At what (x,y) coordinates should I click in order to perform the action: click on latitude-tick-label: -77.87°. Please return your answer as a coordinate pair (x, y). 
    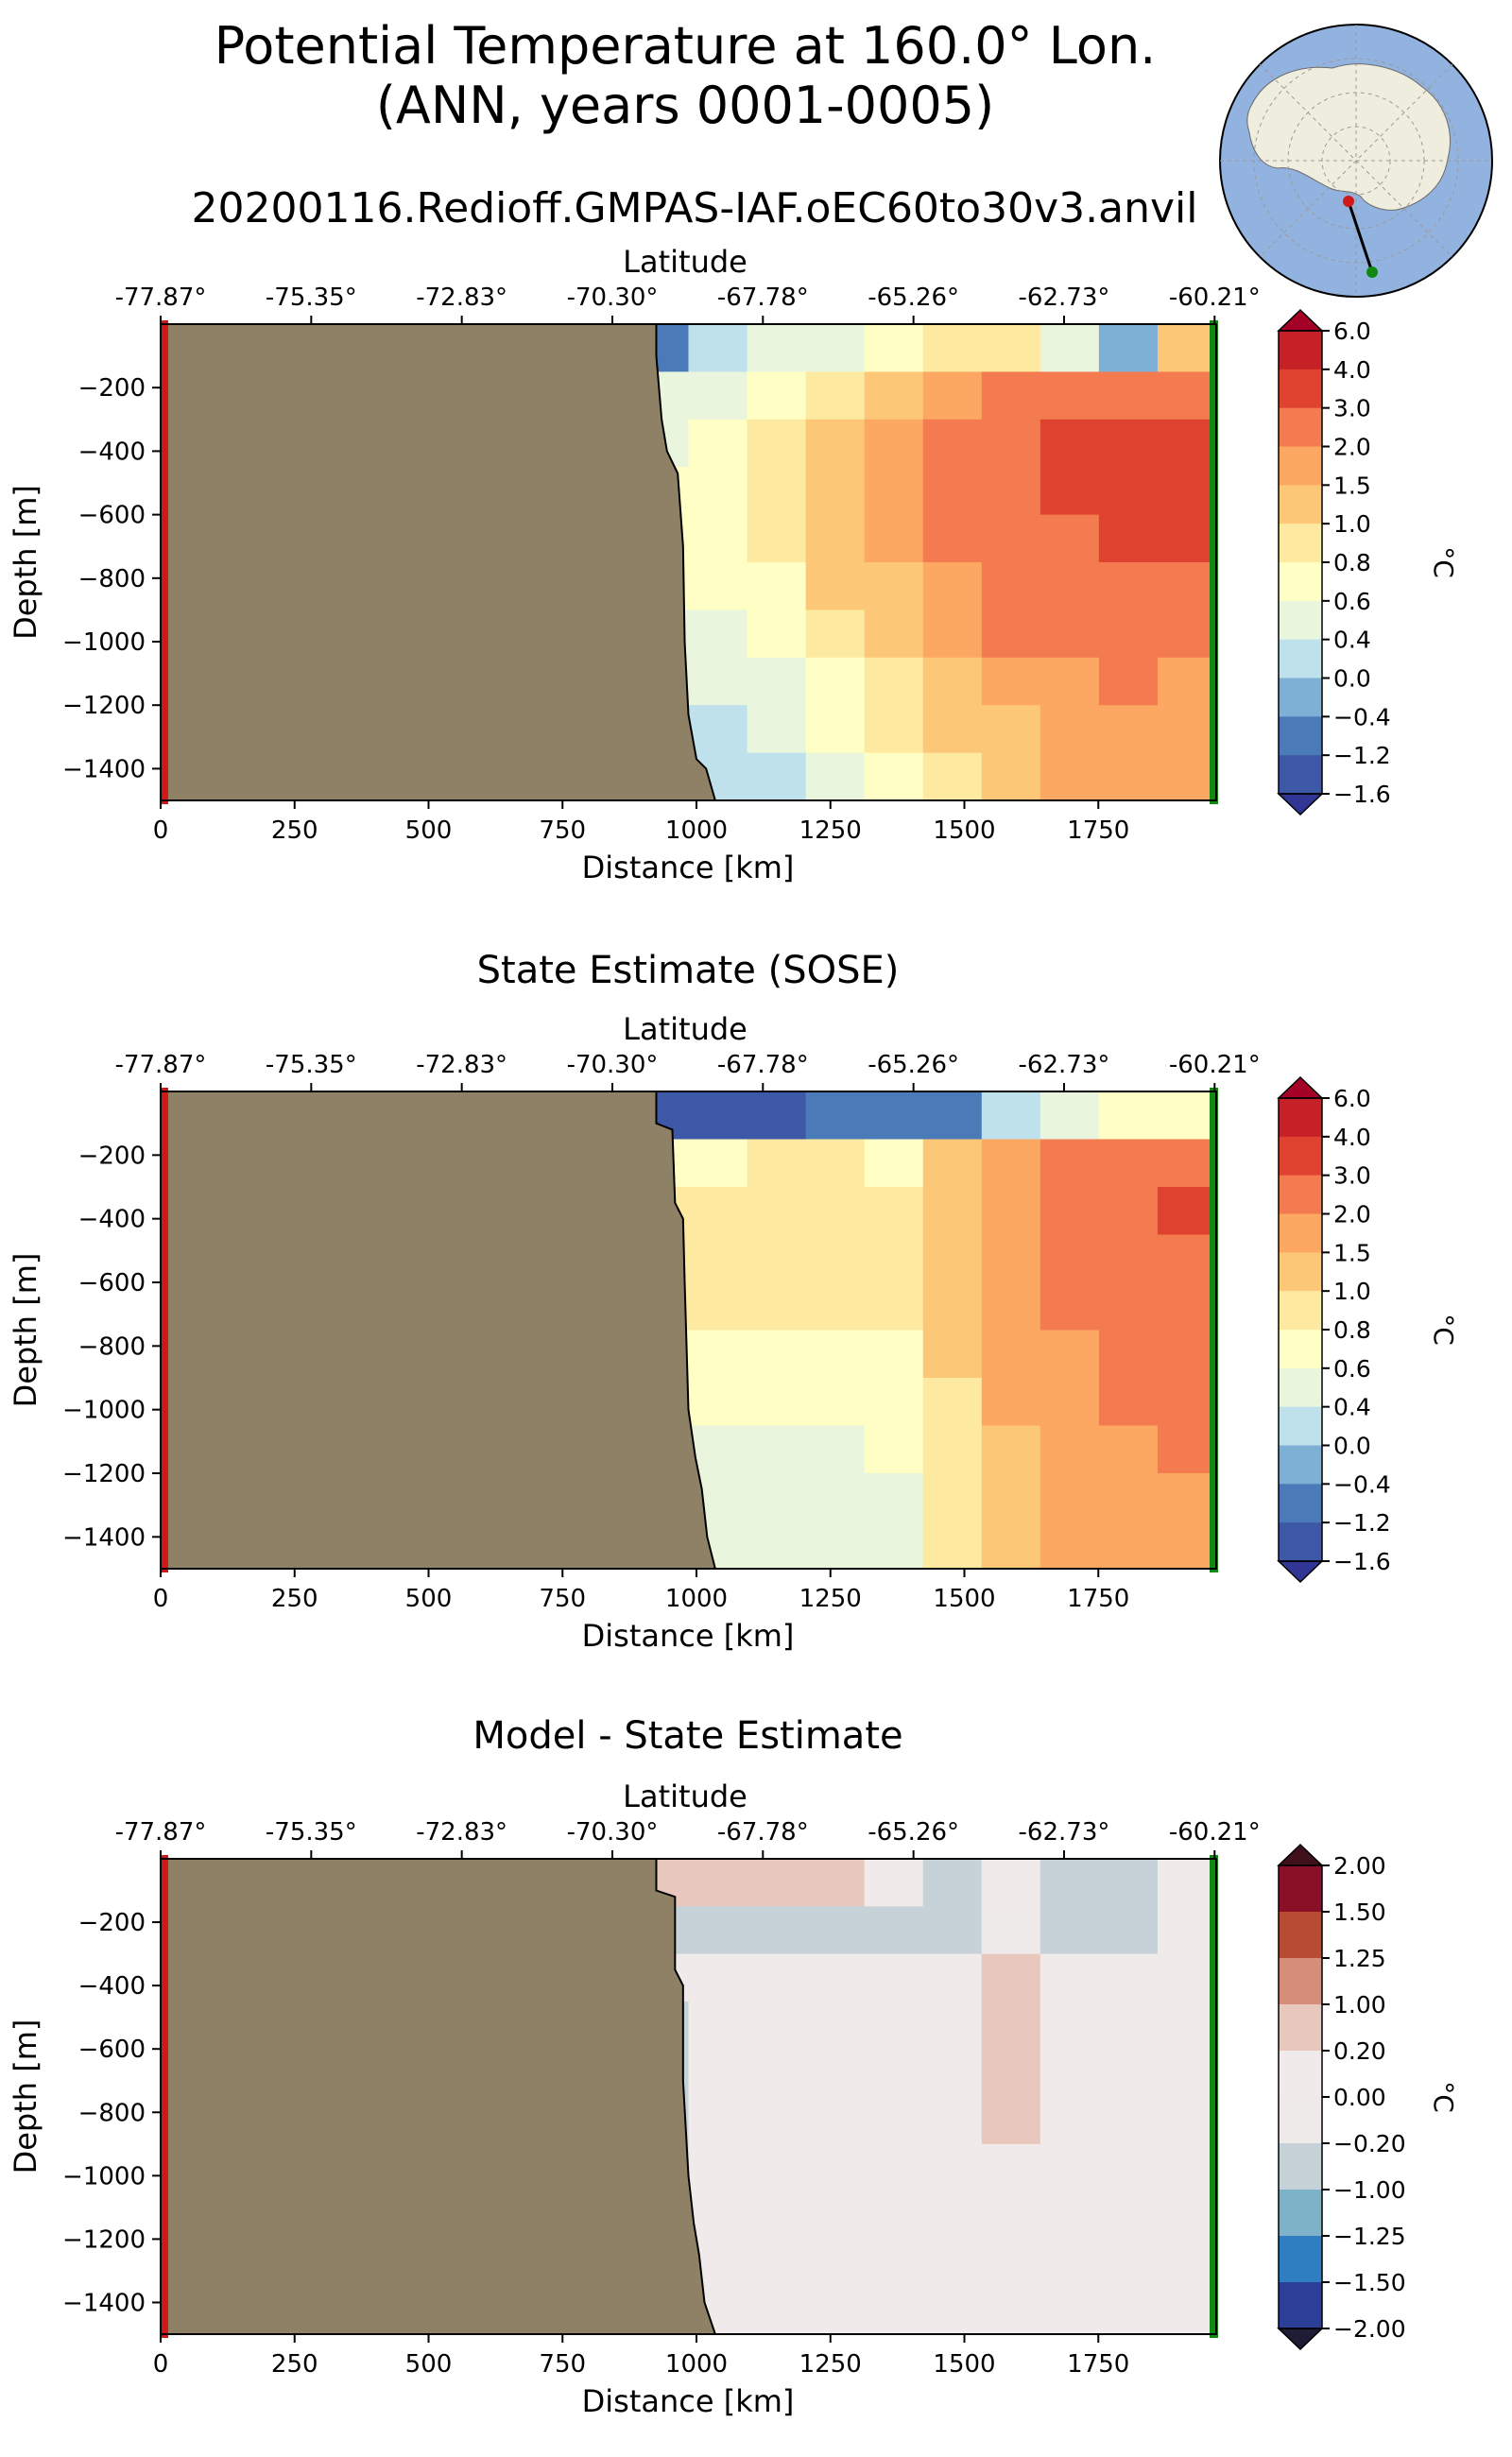
    Looking at the image, I should click on (161, 298).